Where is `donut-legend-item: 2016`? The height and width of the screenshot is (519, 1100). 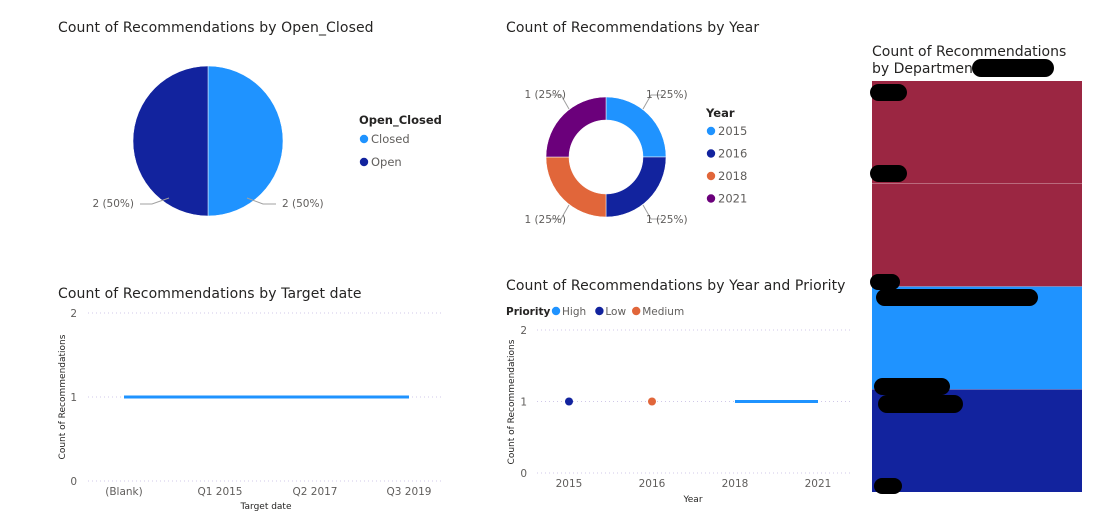 donut-legend-item: 2016 is located at coordinates (732, 154).